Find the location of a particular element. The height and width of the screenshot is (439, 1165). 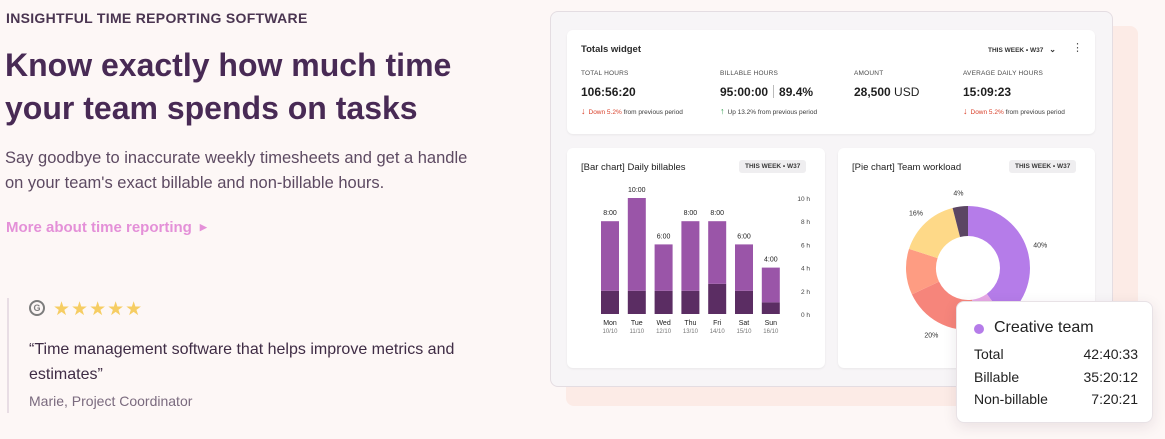

metric-amount: AMOUNT 28,500 USD is located at coordinates (886, 84).